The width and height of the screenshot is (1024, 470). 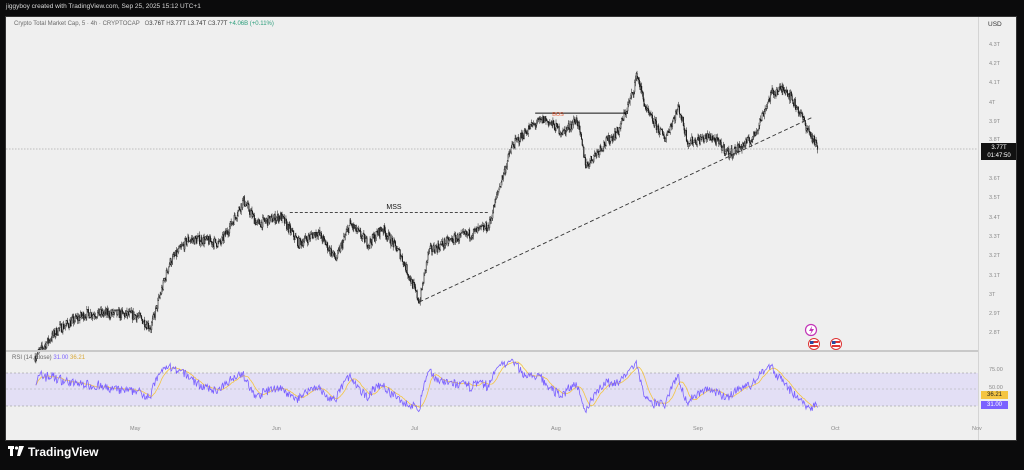 I want to click on ohlc-high-label: H, so click(x=168, y=24).